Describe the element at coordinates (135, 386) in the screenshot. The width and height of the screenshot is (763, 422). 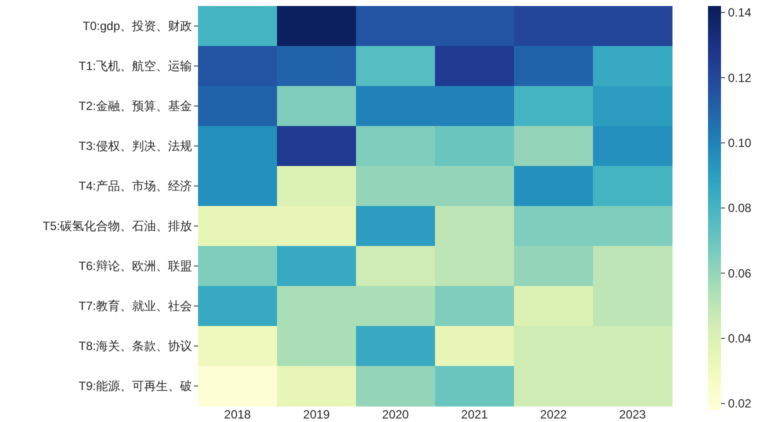
I see `y-tick-label: T9:能源、可再生、破` at that location.